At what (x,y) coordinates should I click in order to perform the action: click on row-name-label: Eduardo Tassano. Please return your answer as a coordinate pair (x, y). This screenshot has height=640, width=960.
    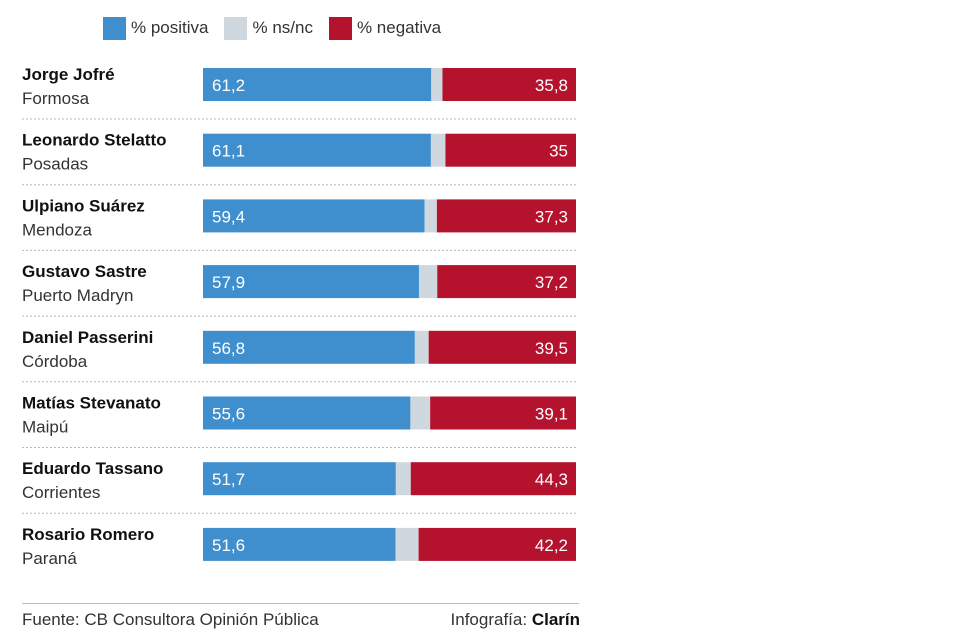
    Looking at the image, I should click on (92, 468).